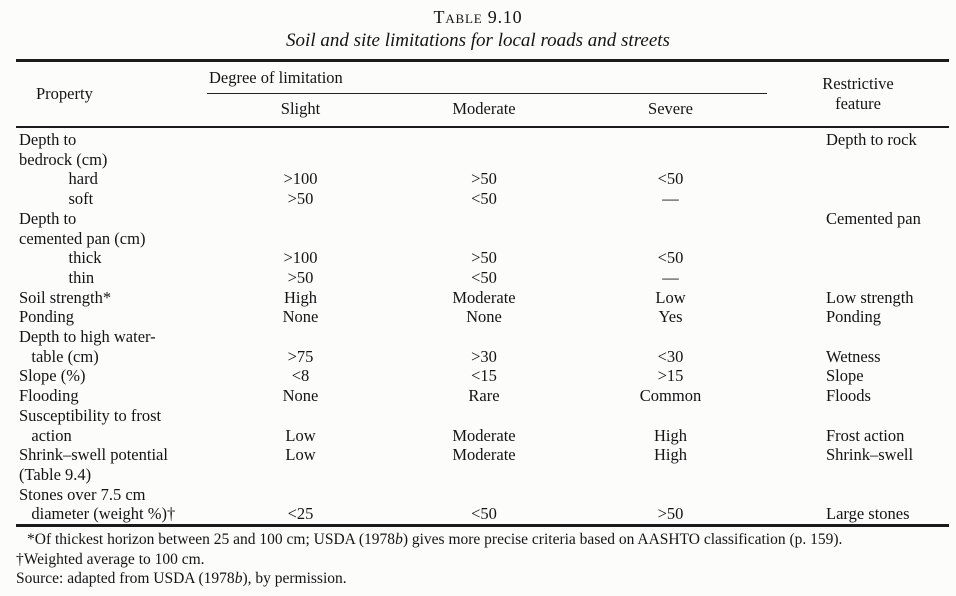 Image resolution: width=956 pixels, height=596 pixels. What do you see at coordinates (853, 356) in the screenshot?
I see `restrictive-feature-cell: Wetness` at bounding box center [853, 356].